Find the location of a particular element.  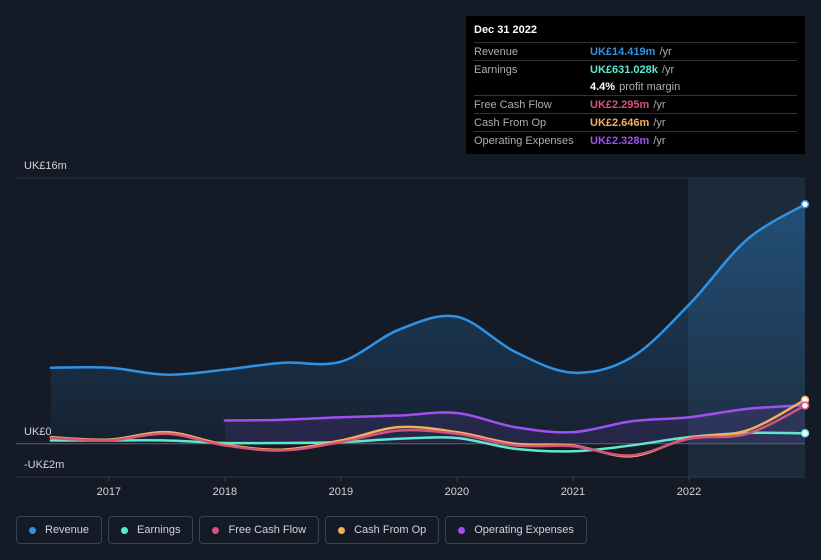

tooltip-date: Dec 31 2022 is located at coordinates (505, 30).